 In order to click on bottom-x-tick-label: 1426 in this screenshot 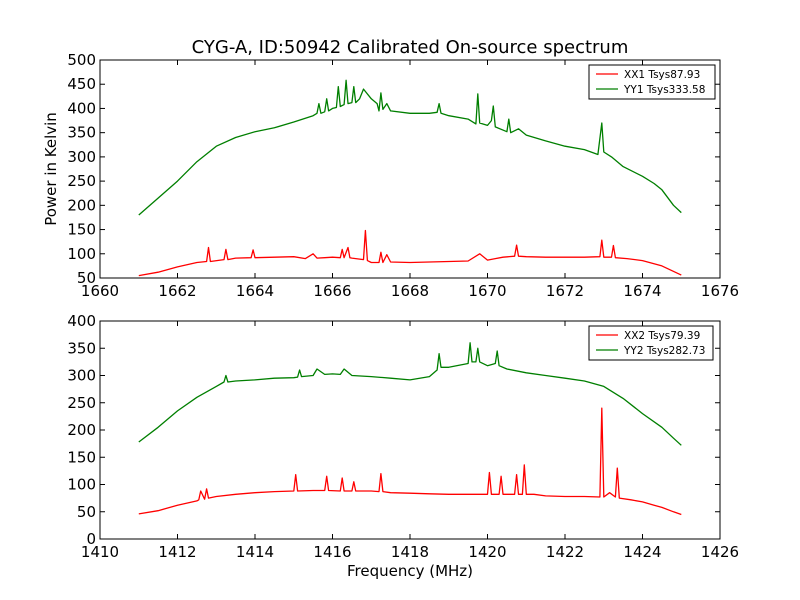, I will do `click(720, 552)`.